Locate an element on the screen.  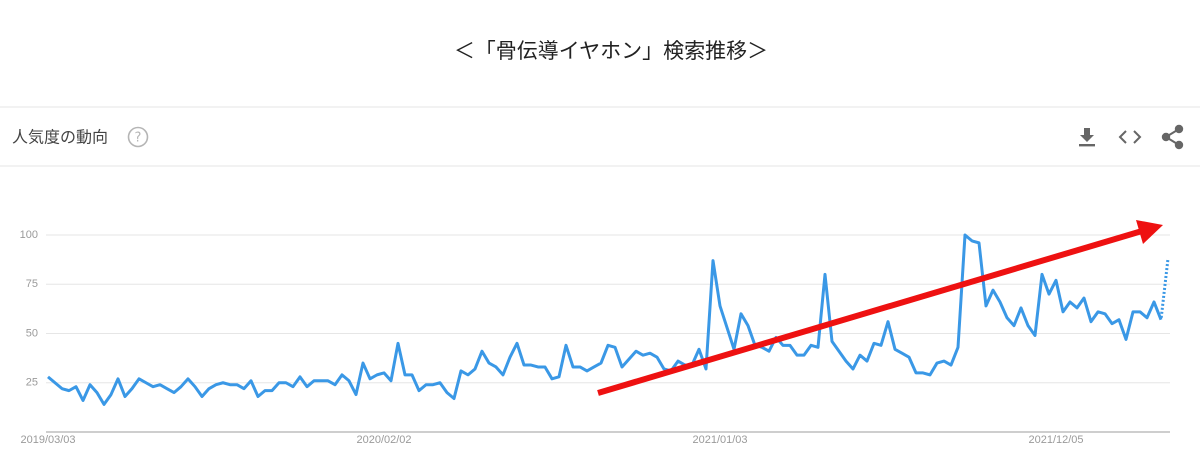
embed-icon is located at coordinates (1130, 137).